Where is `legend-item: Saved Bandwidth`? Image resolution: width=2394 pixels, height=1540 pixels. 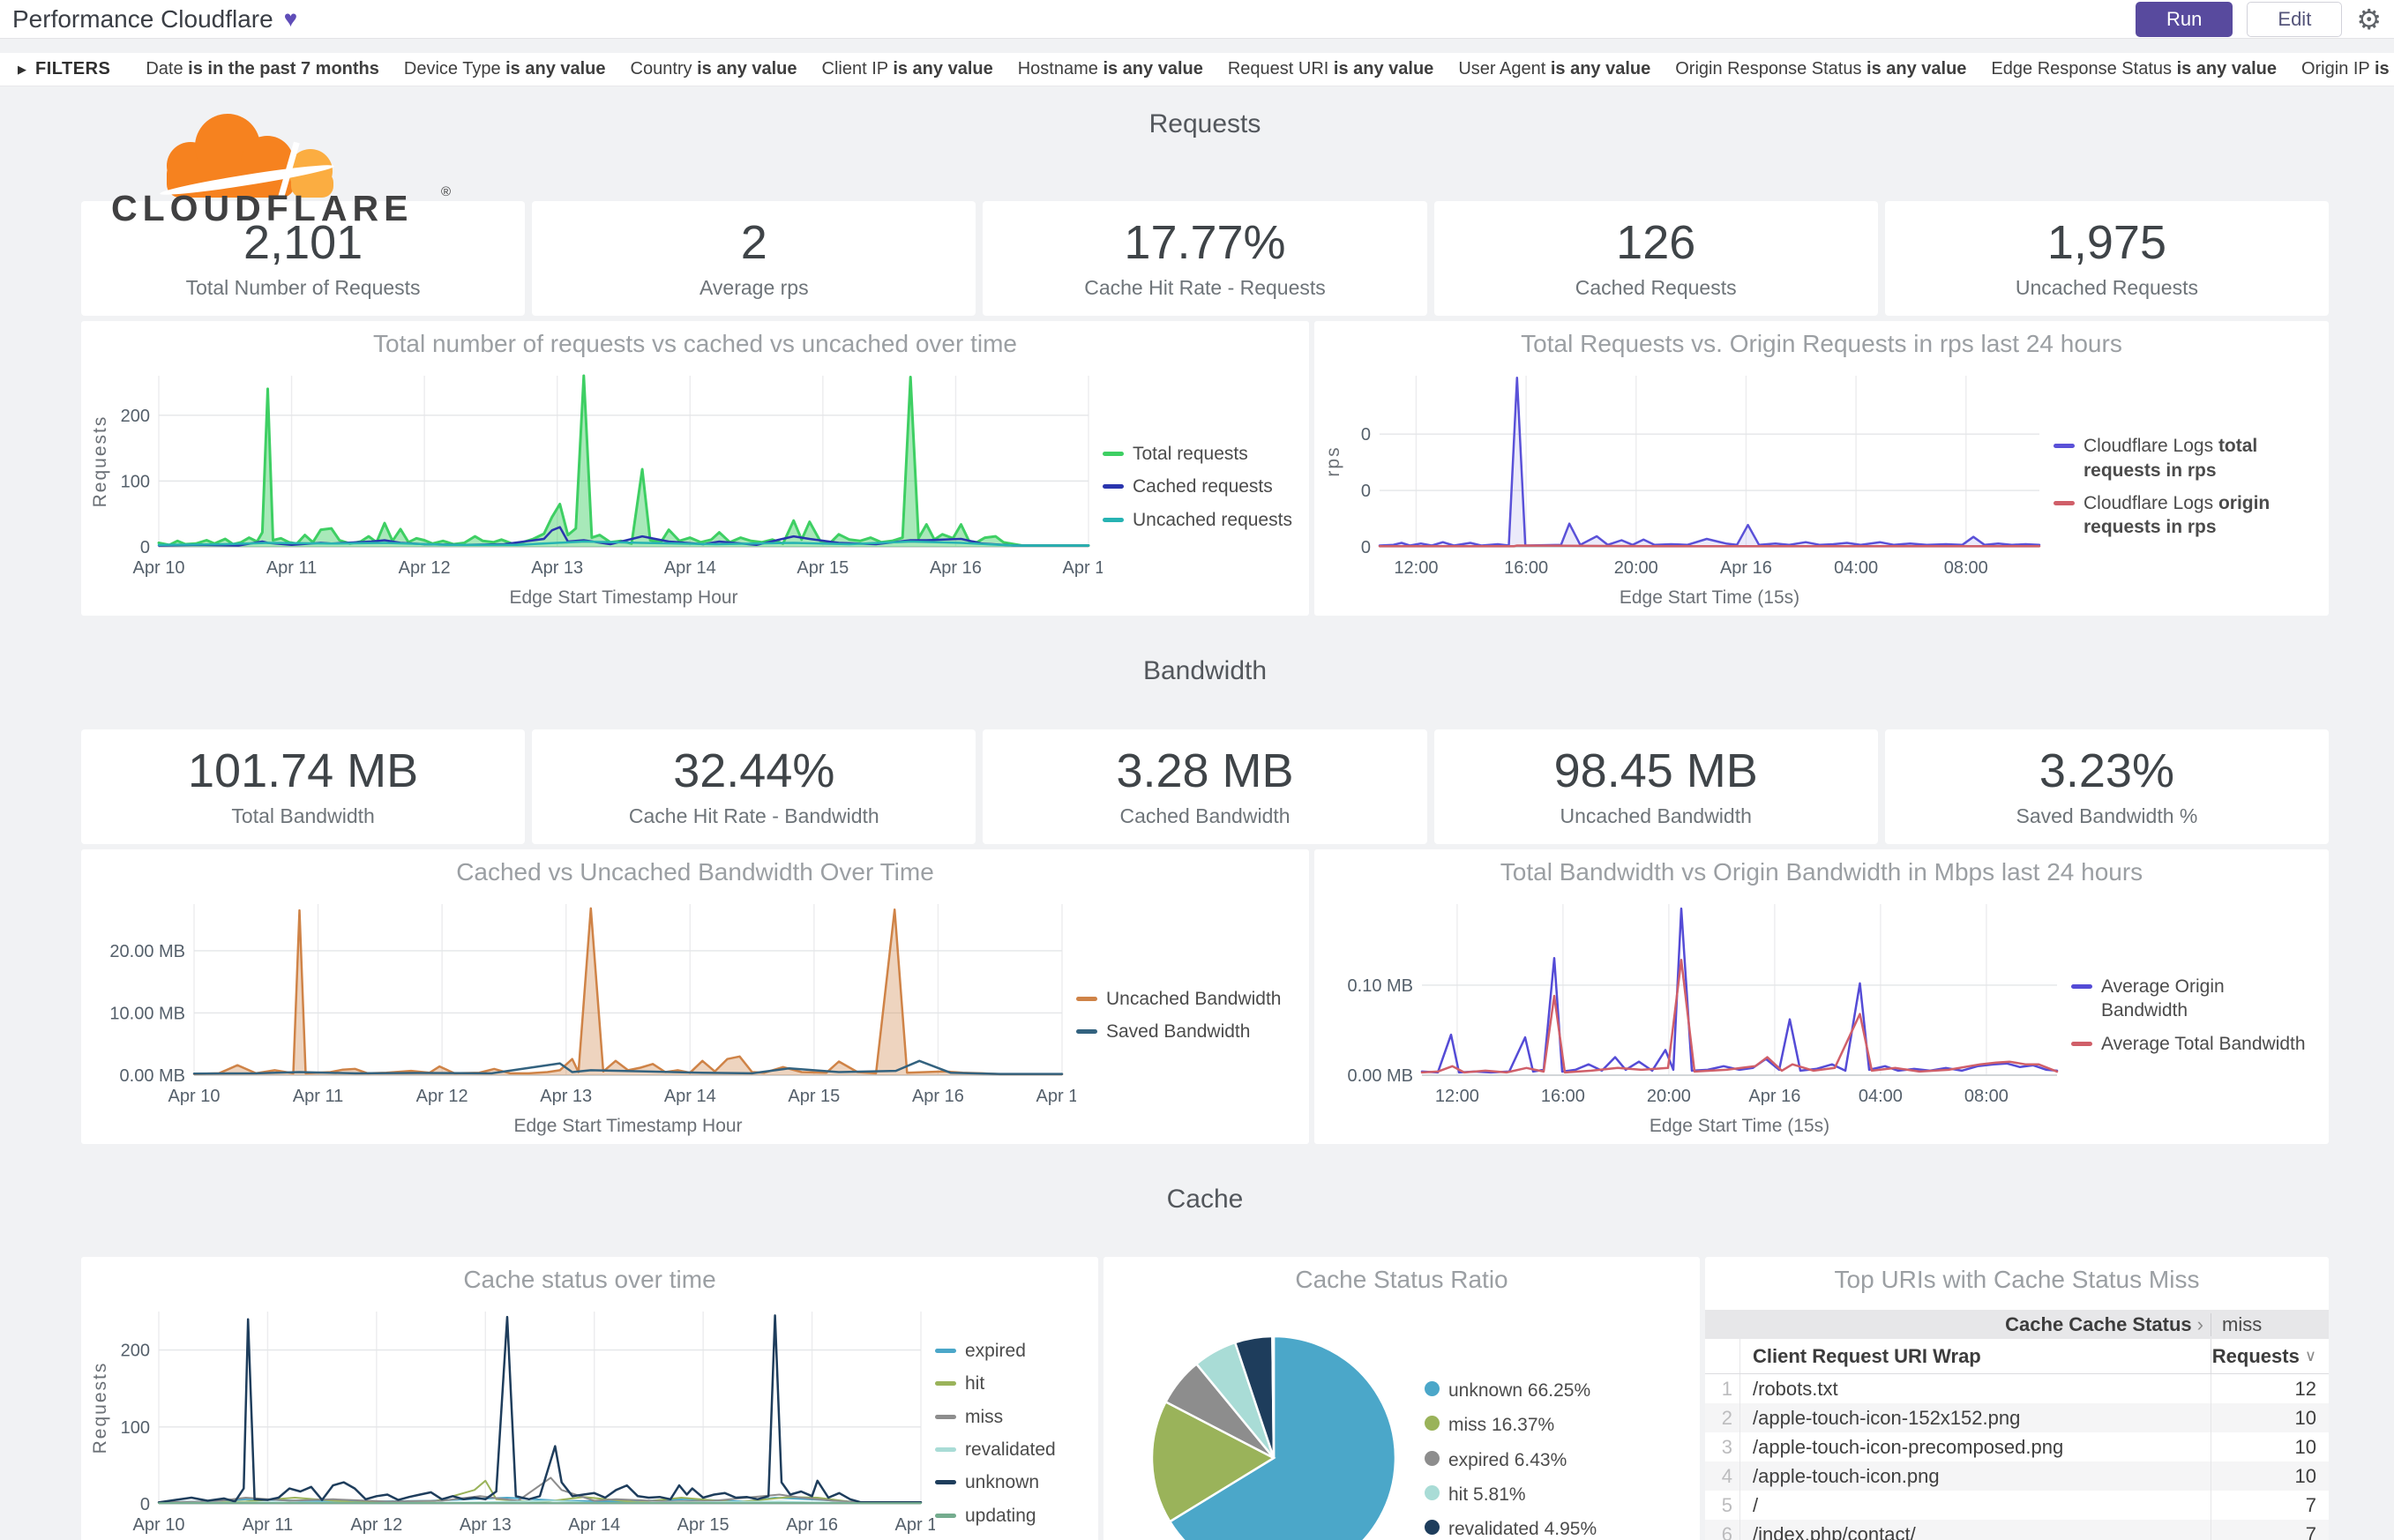 legend-item: Saved Bandwidth is located at coordinates (1178, 1031).